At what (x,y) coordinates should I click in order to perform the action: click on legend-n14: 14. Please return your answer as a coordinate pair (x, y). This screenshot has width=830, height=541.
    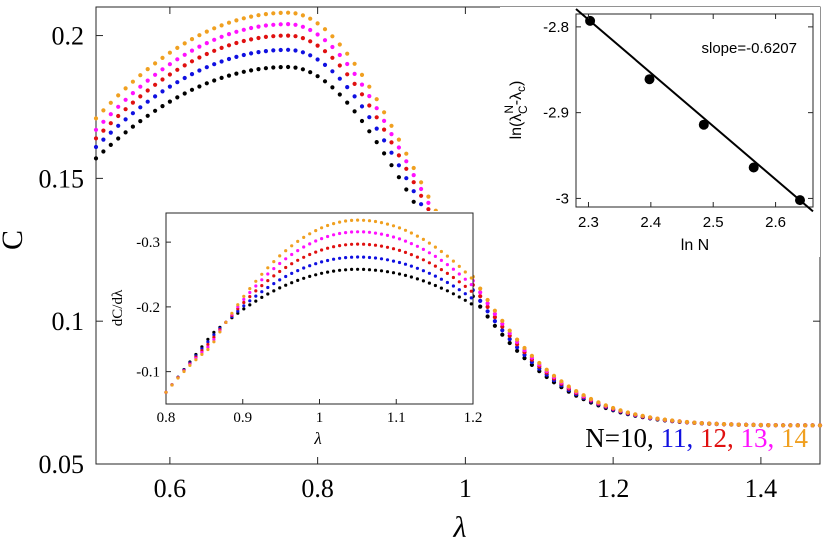
    Looking at the image, I should click on (795, 438).